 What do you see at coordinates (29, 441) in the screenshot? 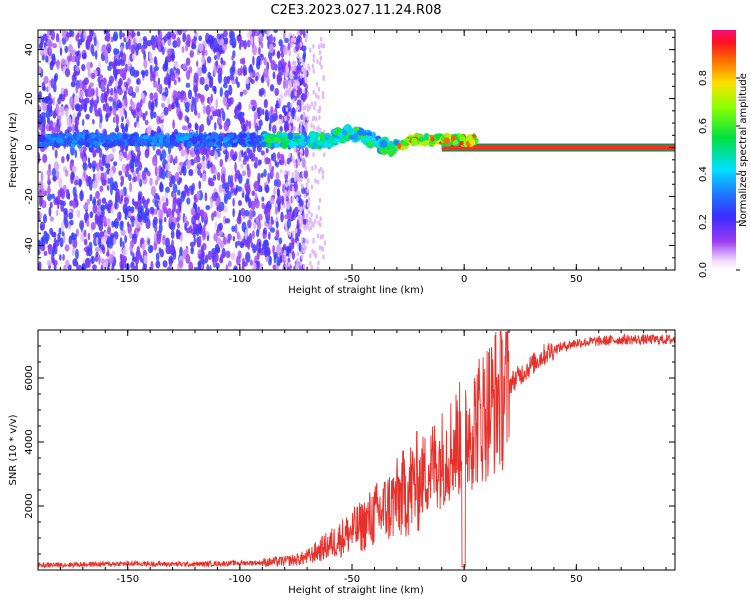
I see `y-tick-label: 4000` at bounding box center [29, 441].